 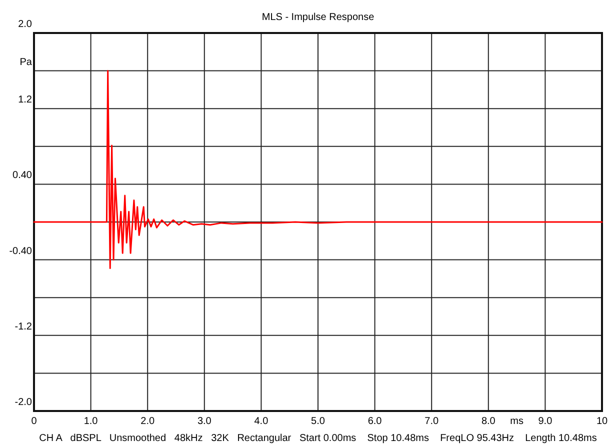 I want to click on y-tick-label: 1.2, so click(x=25, y=100).